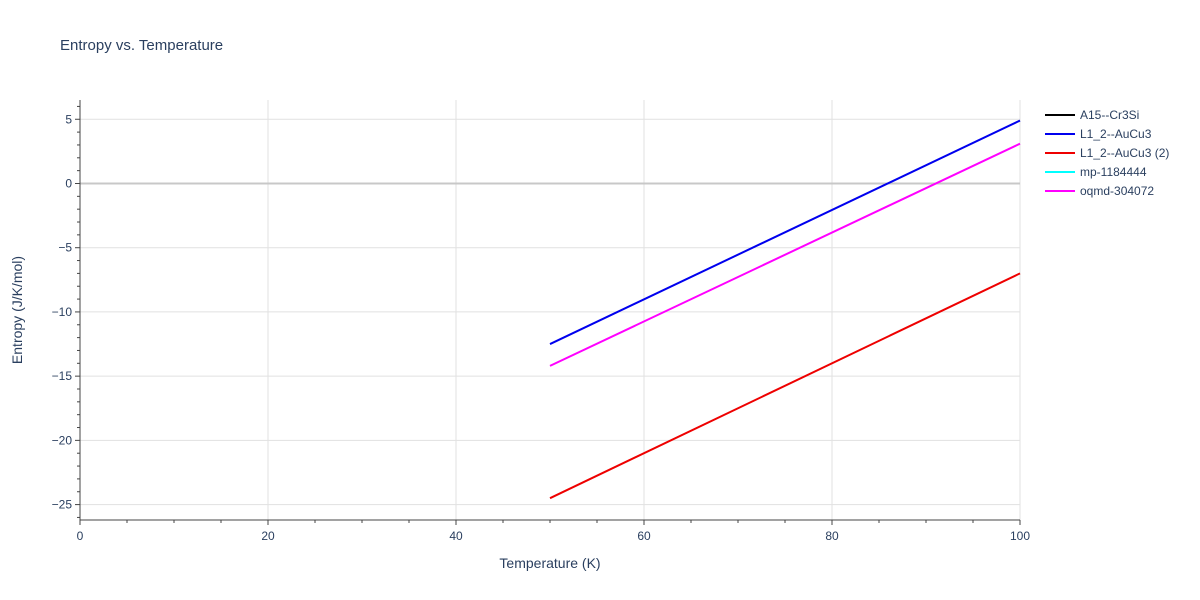  What do you see at coordinates (268, 536) in the screenshot?
I see `x-tick-label: 20` at bounding box center [268, 536].